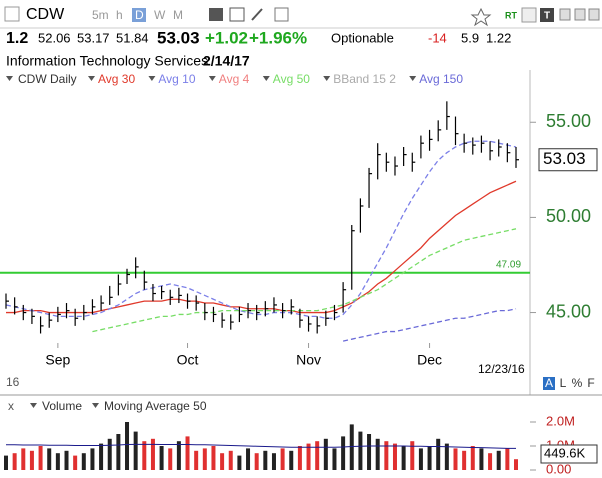 This screenshot has width=602, height=478. Describe the element at coordinates (237, 14) in the screenshot. I see `grid-icon` at that location.